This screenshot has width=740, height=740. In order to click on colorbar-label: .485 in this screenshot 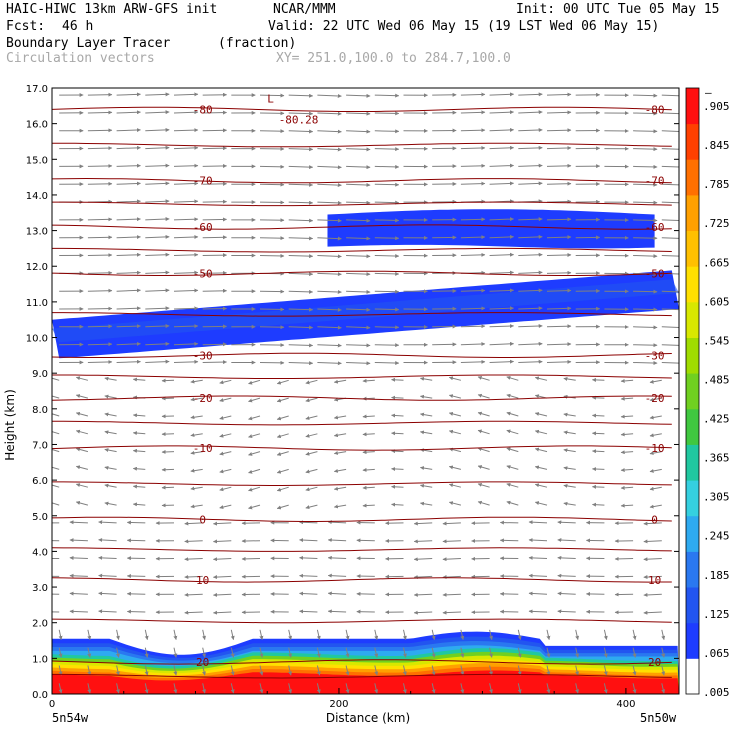, I will do `click(716, 380)`.